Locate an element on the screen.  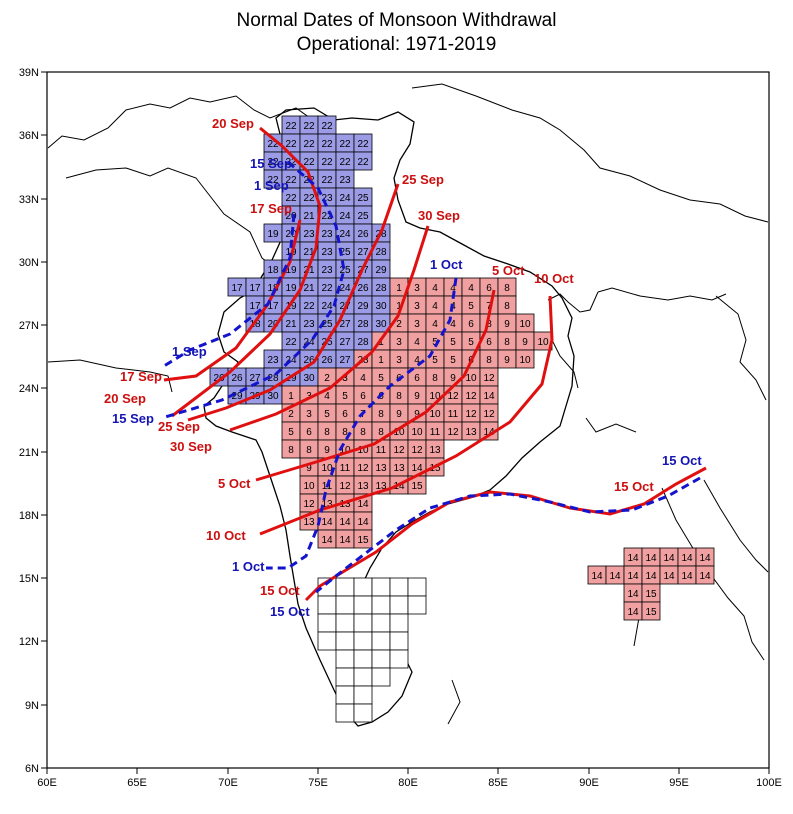
grid-cell-value: 19 is located at coordinates (273, 234).